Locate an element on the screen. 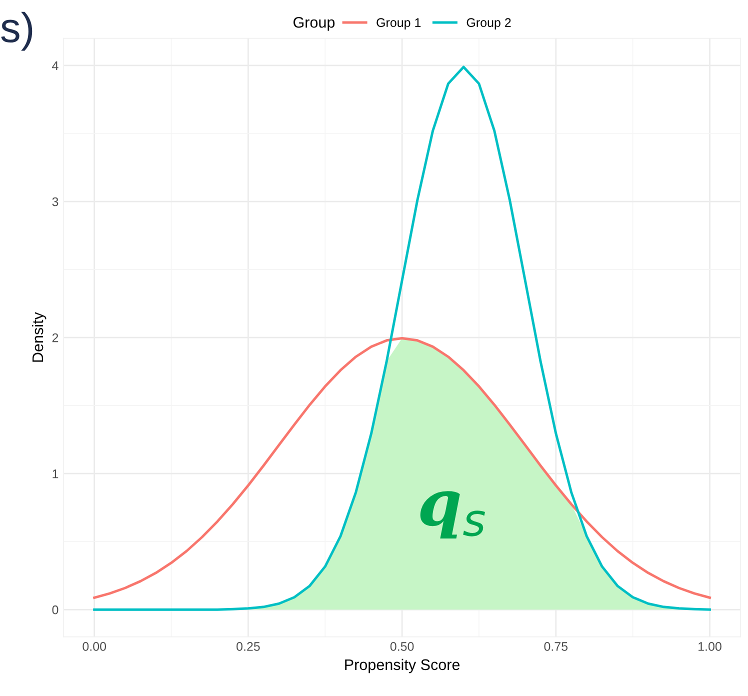  x-tick-label: 0.50 is located at coordinates (402, 646).